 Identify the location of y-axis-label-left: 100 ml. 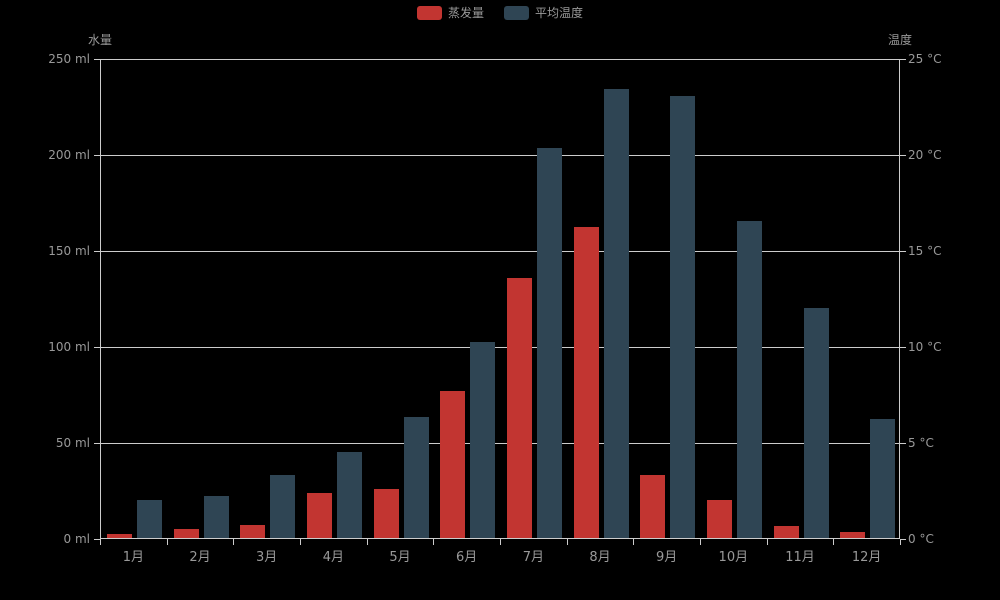
(69, 347).